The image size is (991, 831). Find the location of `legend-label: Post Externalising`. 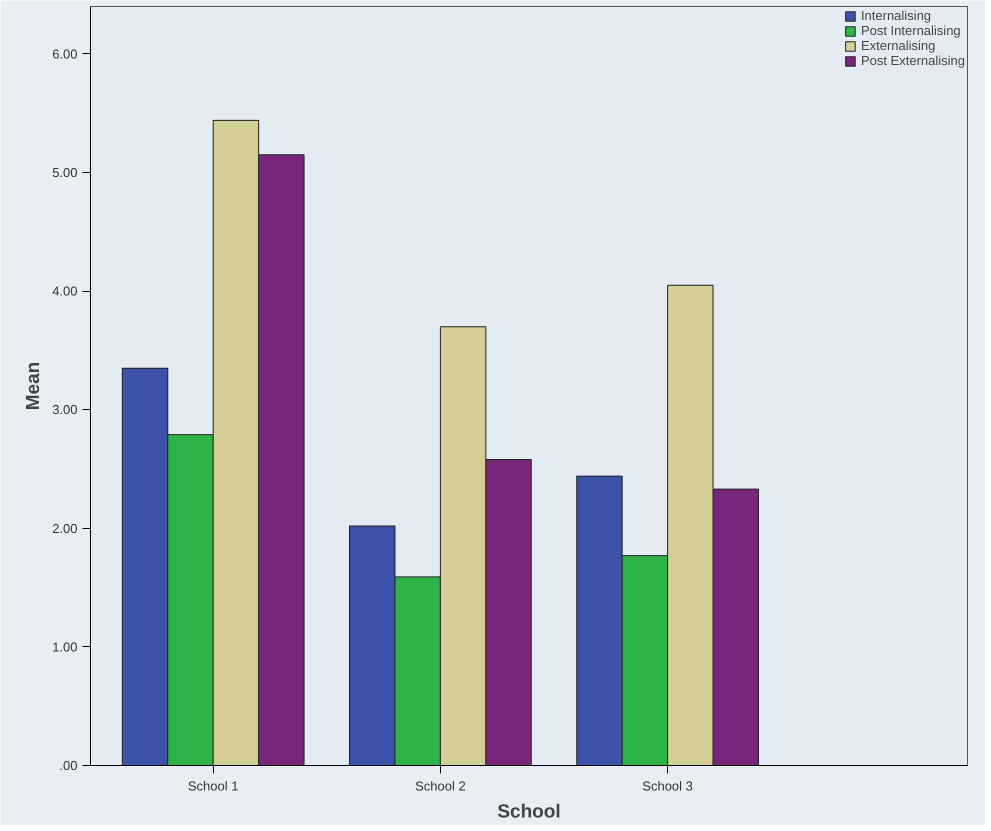

legend-label: Post Externalising is located at coordinates (912, 60).